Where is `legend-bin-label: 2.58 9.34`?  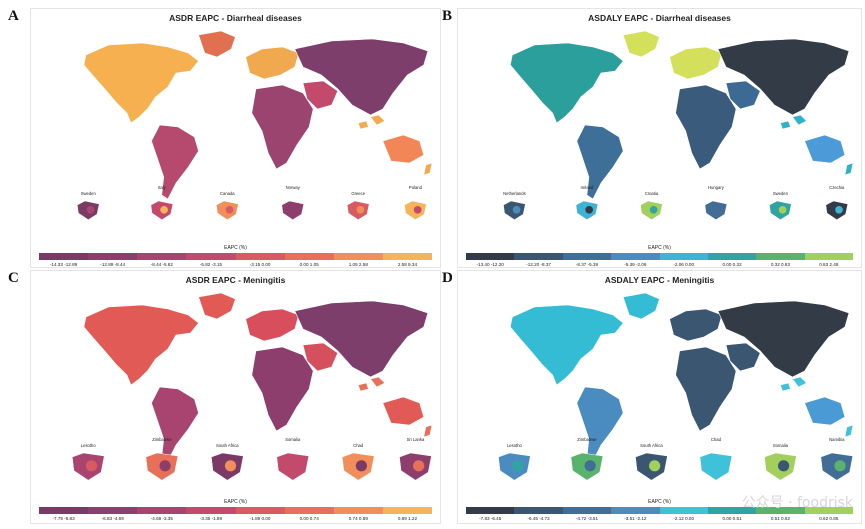
legend-bin-label: 2.58 9.34 is located at coordinates (407, 264).